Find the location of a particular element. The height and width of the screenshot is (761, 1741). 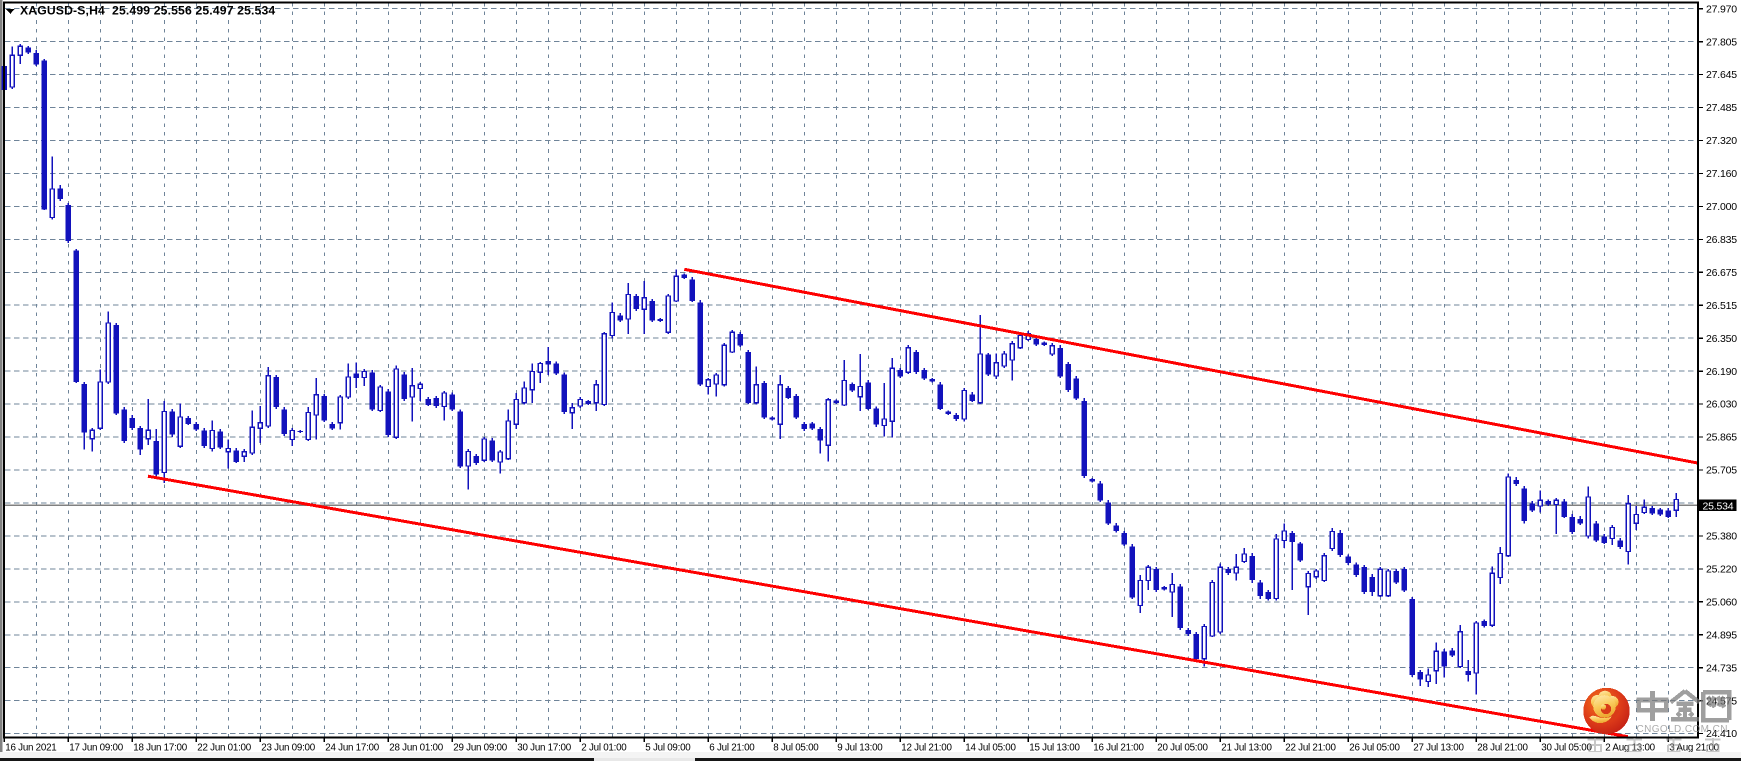

svg-text: 5 Jul 09:00 is located at coordinates (668, 748).